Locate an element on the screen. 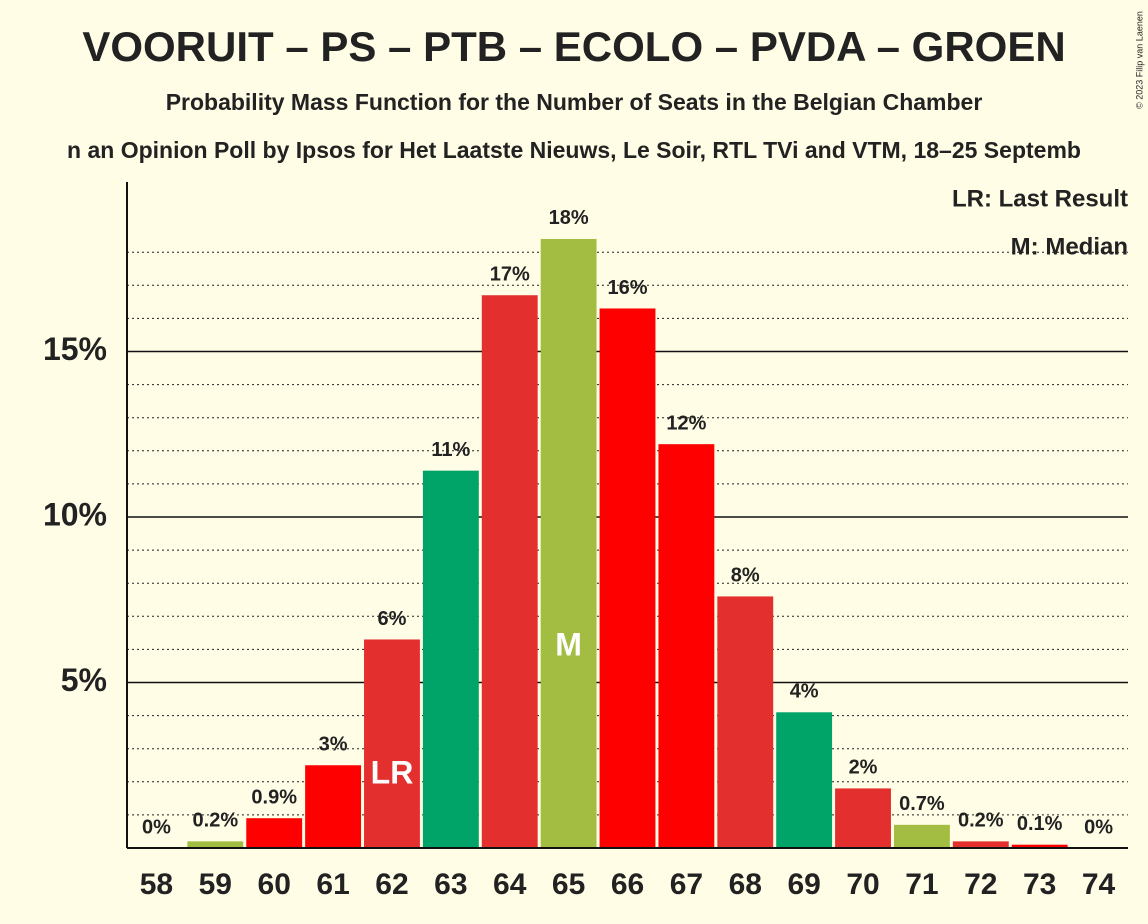 This screenshot has height=924, width=1148. value-label: 0.7% is located at coordinates (922, 804).